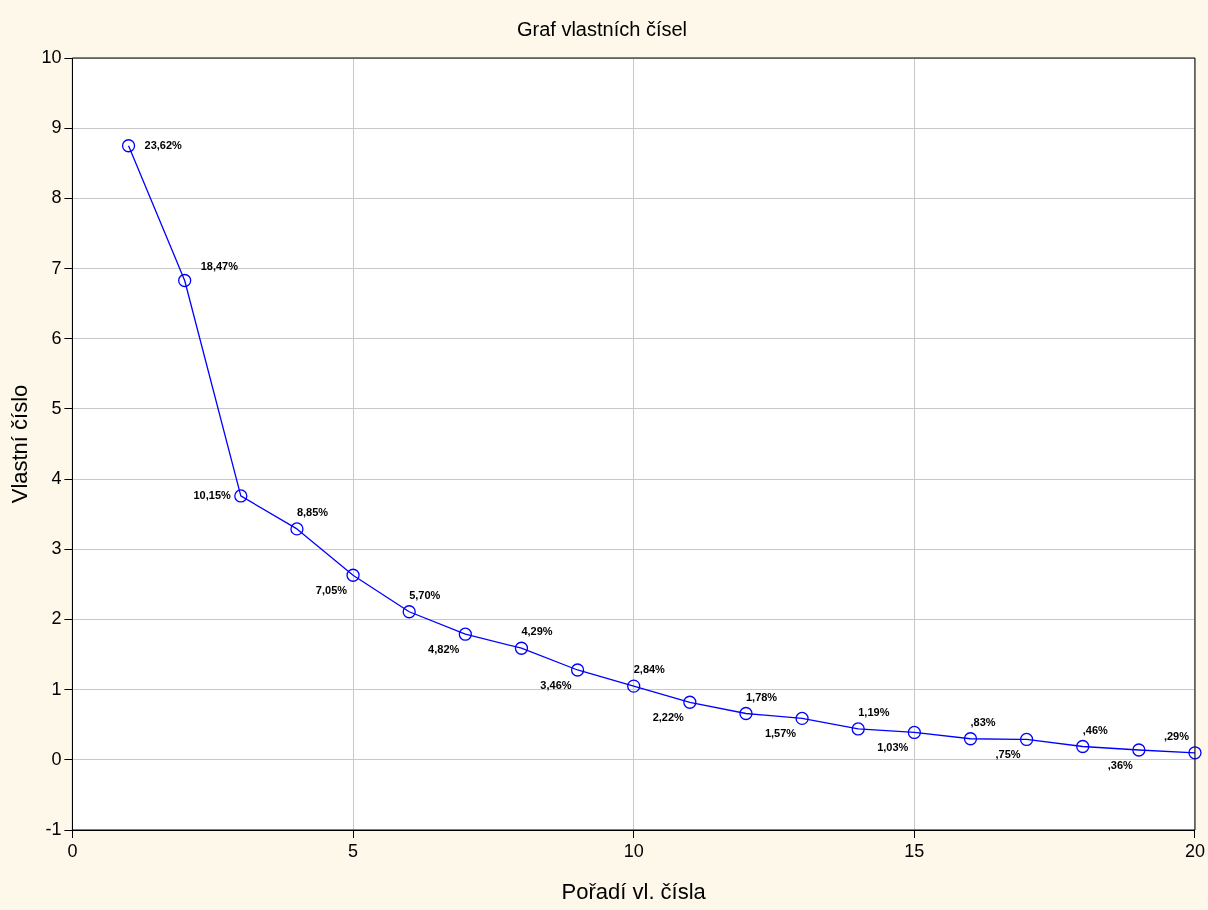  Describe the element at coordinates (56, 267) in the screenshot. I see `y-tick-label: 7` at that location.